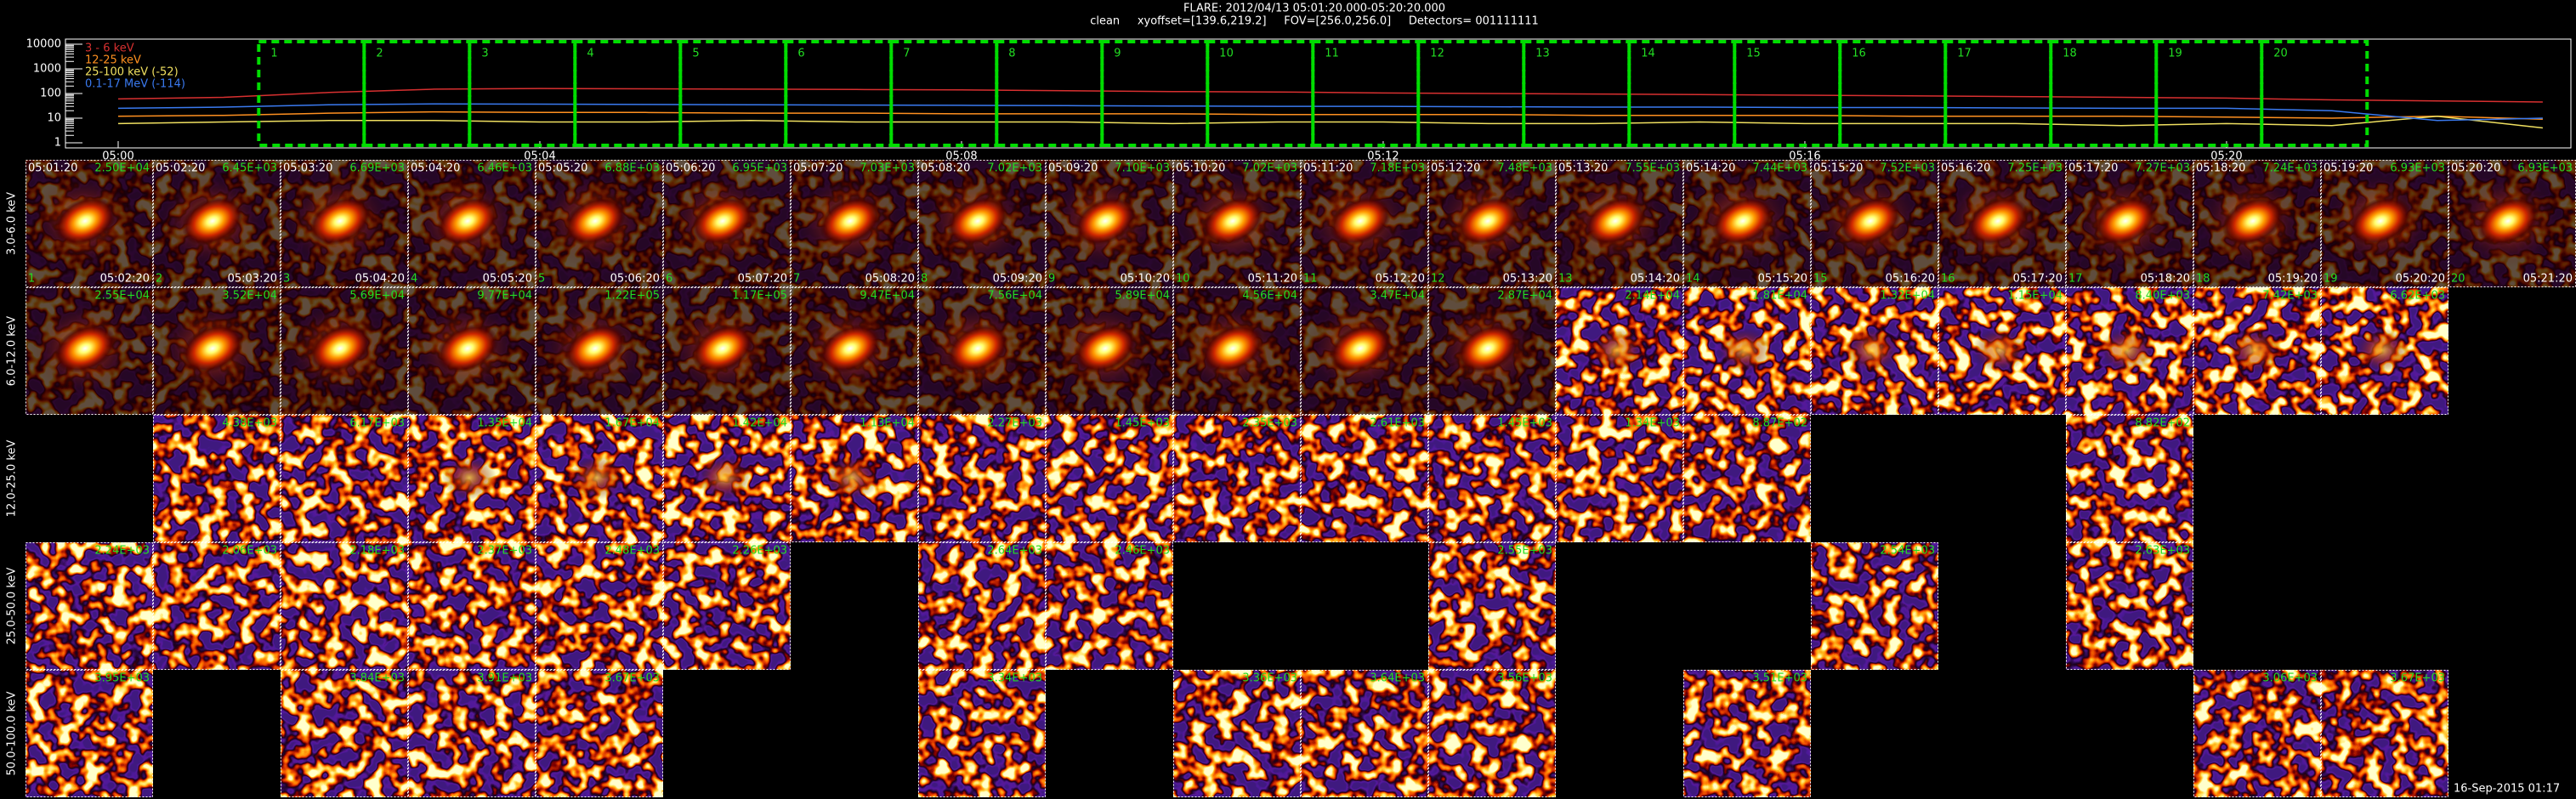 This screenshot has width=2576, height=799. What do you see at coordinates (1270, 678) in the screenshot?
I see `peak-value: 3.36E+03` at bounding box center [1270, 678].